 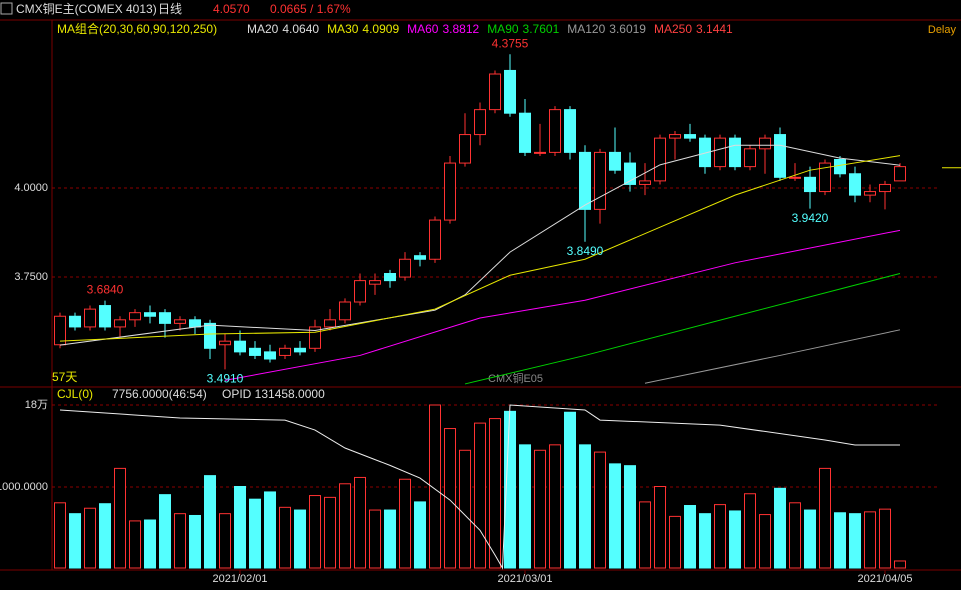 What do you see at coordinates (586, 29) in the screenshot?
I see `legend-name: MA120` at bounding box center [586, 29].